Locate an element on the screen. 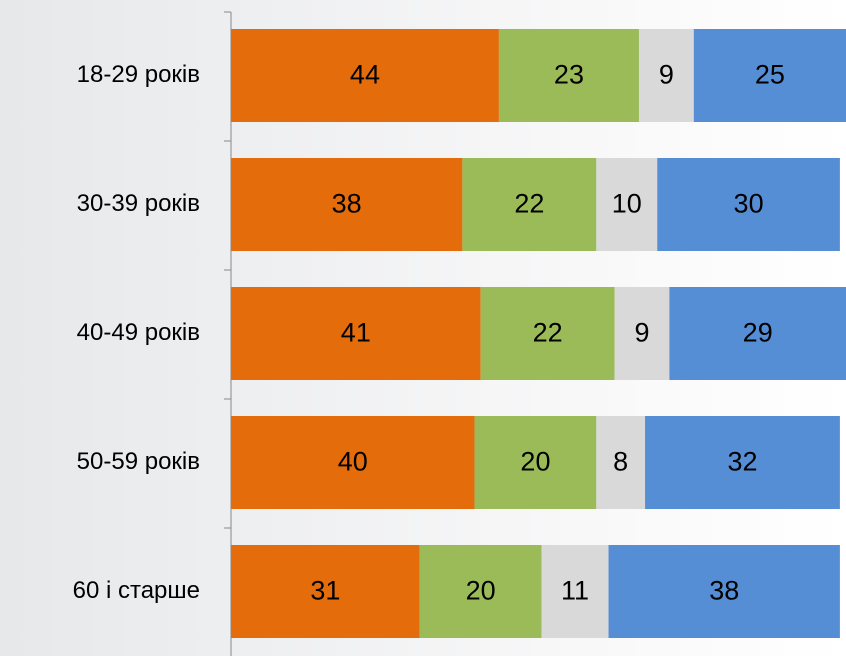  value-label: 11 is located at coordinates (575, 591).